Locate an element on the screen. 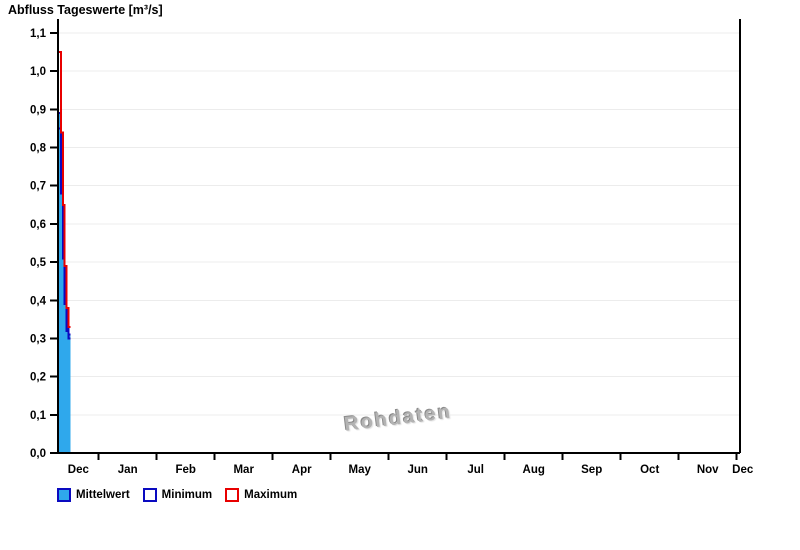 This screenshot has width=800, height=550. month-label: Sep is located at coordinates (591, 470).